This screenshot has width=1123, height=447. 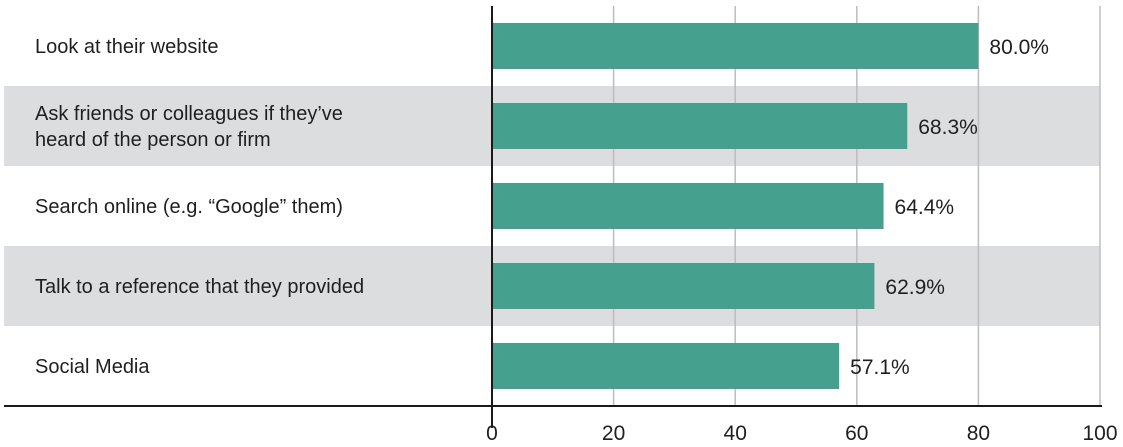 What do you see at coordinates (856, 433) in the screenshot?
I see `x-tick-label-60: 60` at bounding box center [856, 433].